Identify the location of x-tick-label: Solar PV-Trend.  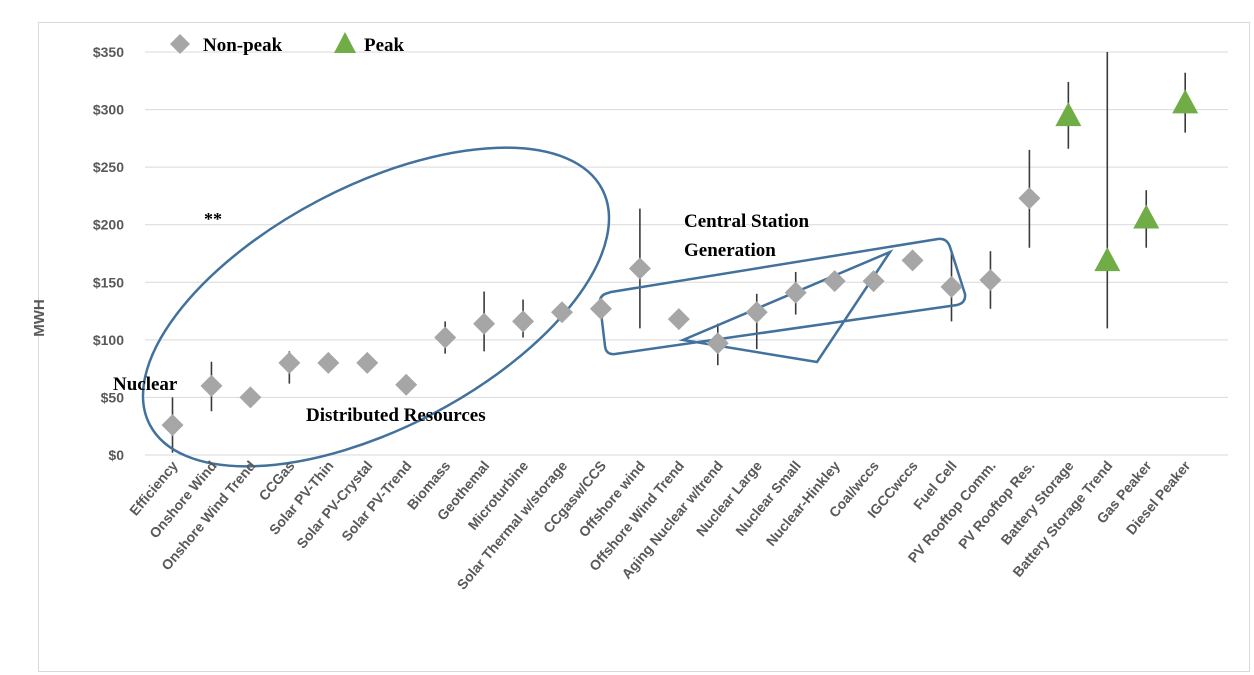
(376, 501).